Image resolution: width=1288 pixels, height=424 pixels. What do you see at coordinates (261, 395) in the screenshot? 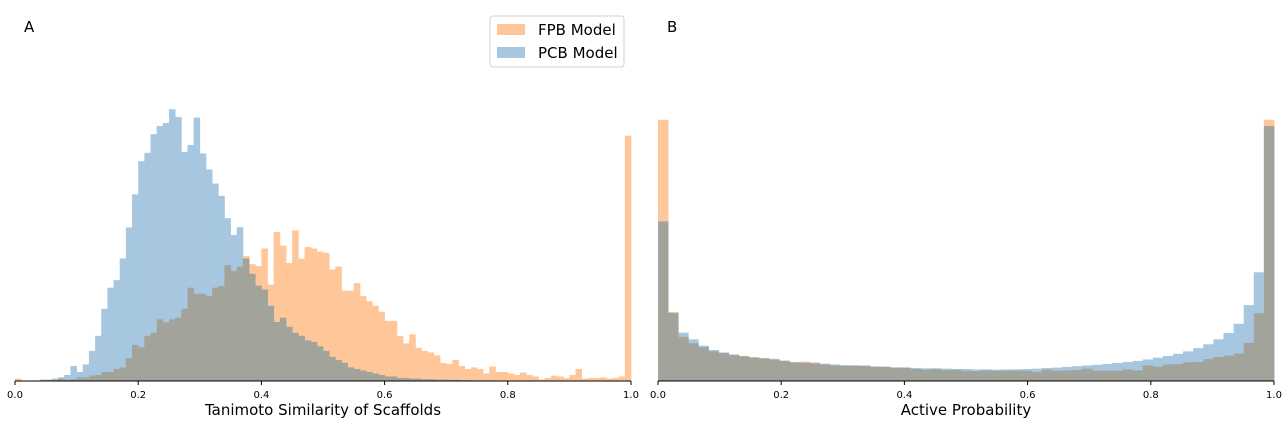
I see `panel-a-x-tick-label: 0.4` at bounding box center [261, 395].